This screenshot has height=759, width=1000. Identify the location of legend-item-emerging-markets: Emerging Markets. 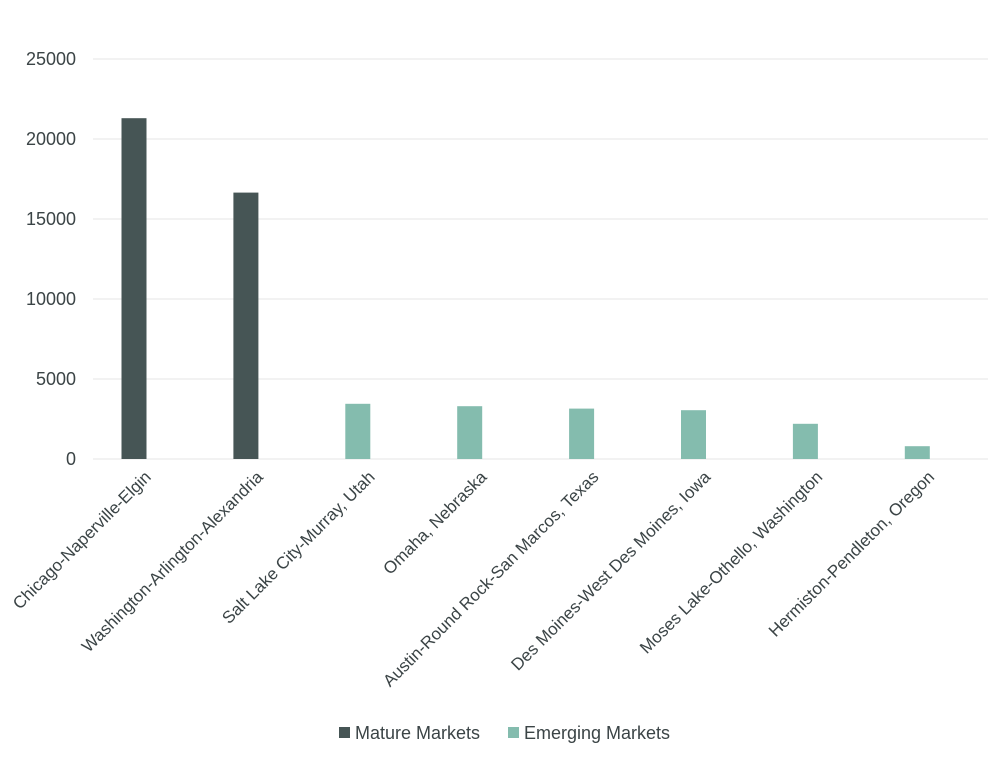
(589, 733).